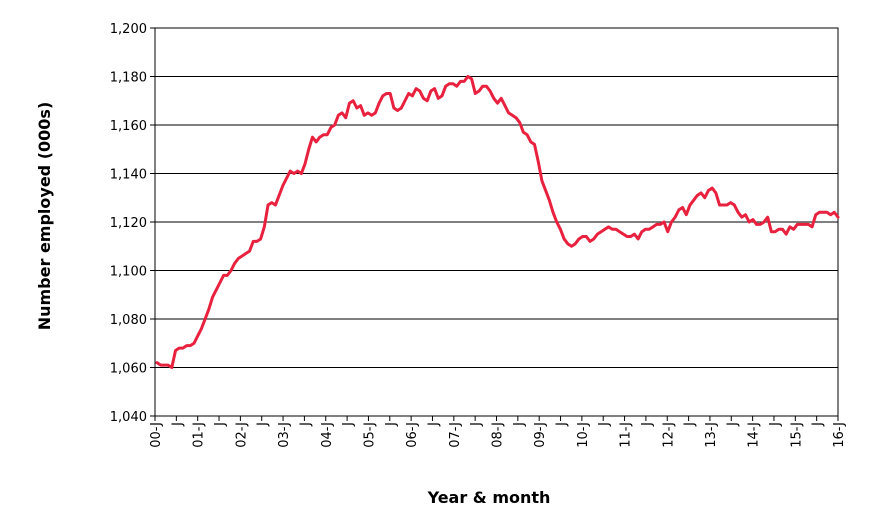 This screenshot has width=870, height=518. Describe the element at coordinates (583, 435) in the screenshot. I see `x-tick-label: 10-J` at that location.